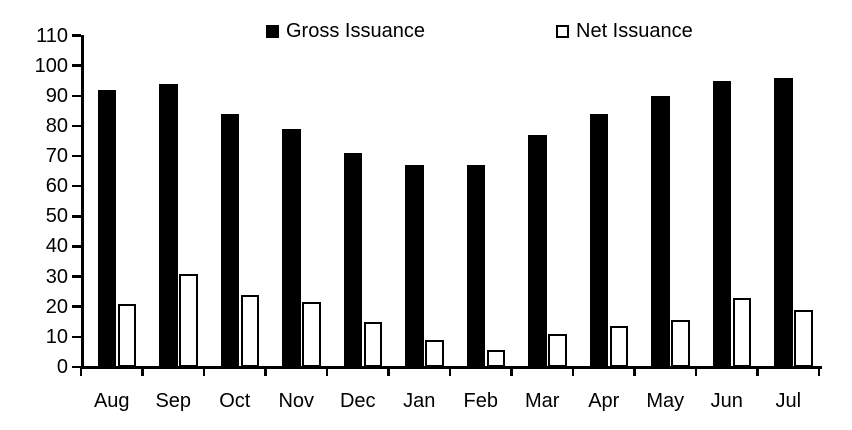  What do you see at coordinates (741, 332) in the screenshot?
I see `net-issuance-bar-jun` at bounding box center [741, 332].